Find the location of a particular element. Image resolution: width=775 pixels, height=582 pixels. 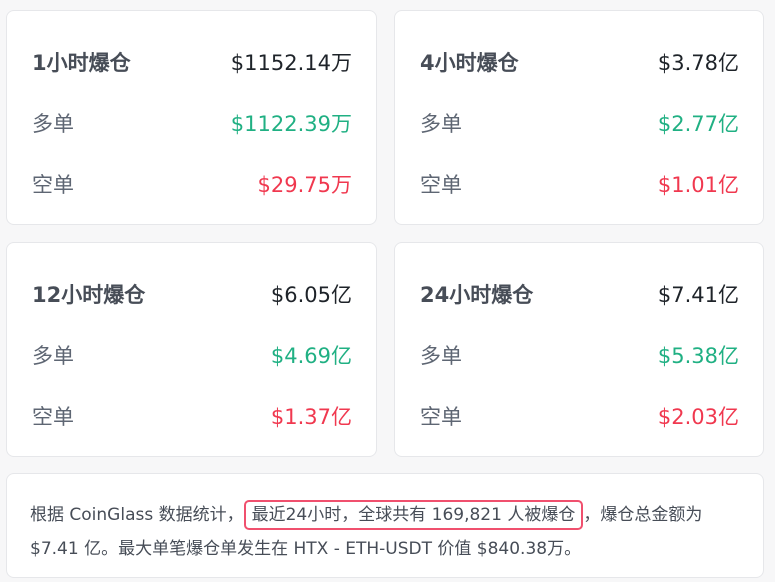

title-row: 12小时爆仓 $6.05亿 is located at coordinates (192, 294).